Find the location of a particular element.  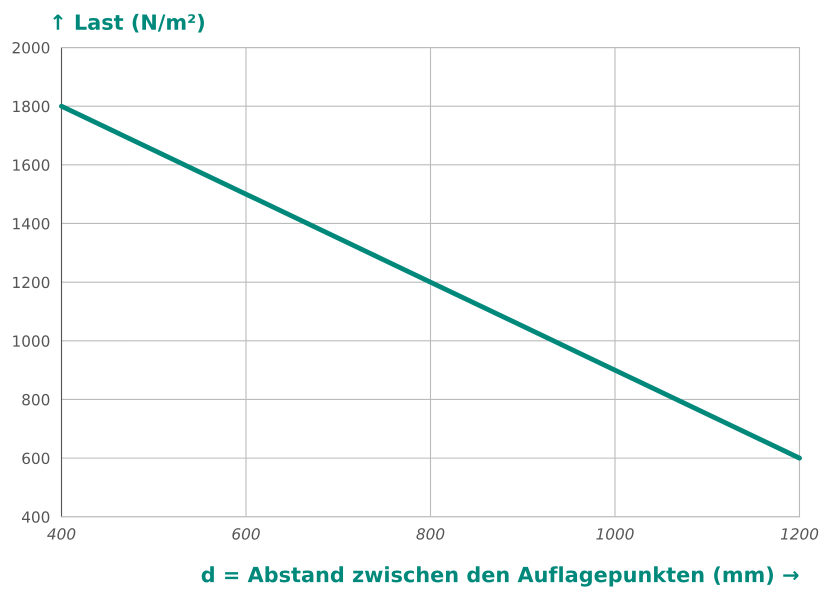

y-tick-label: 2000 is located at coordinates (31, 48).